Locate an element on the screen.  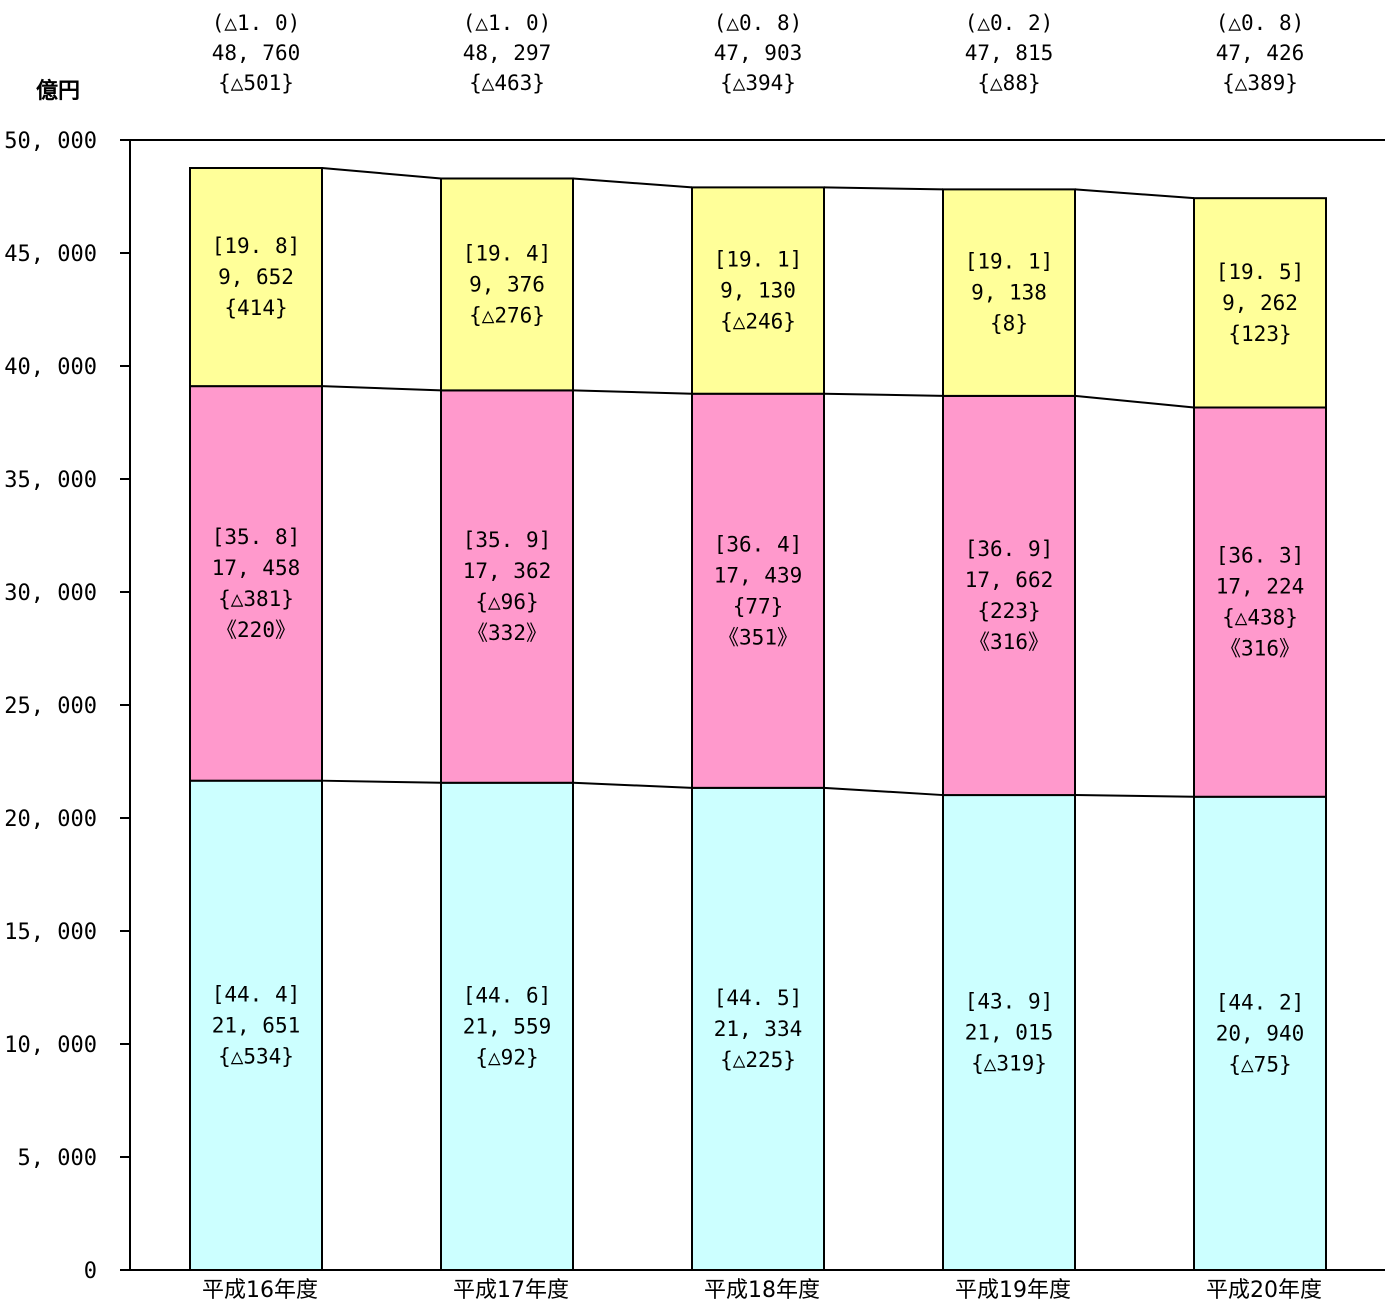
data-label: 21, 334 is located at coordinates (758, 1029).